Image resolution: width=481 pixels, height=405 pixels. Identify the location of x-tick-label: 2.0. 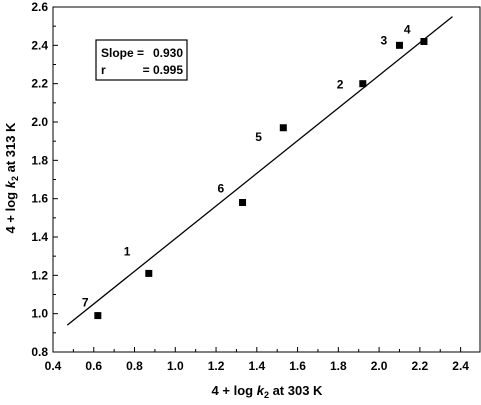
(379, 366).